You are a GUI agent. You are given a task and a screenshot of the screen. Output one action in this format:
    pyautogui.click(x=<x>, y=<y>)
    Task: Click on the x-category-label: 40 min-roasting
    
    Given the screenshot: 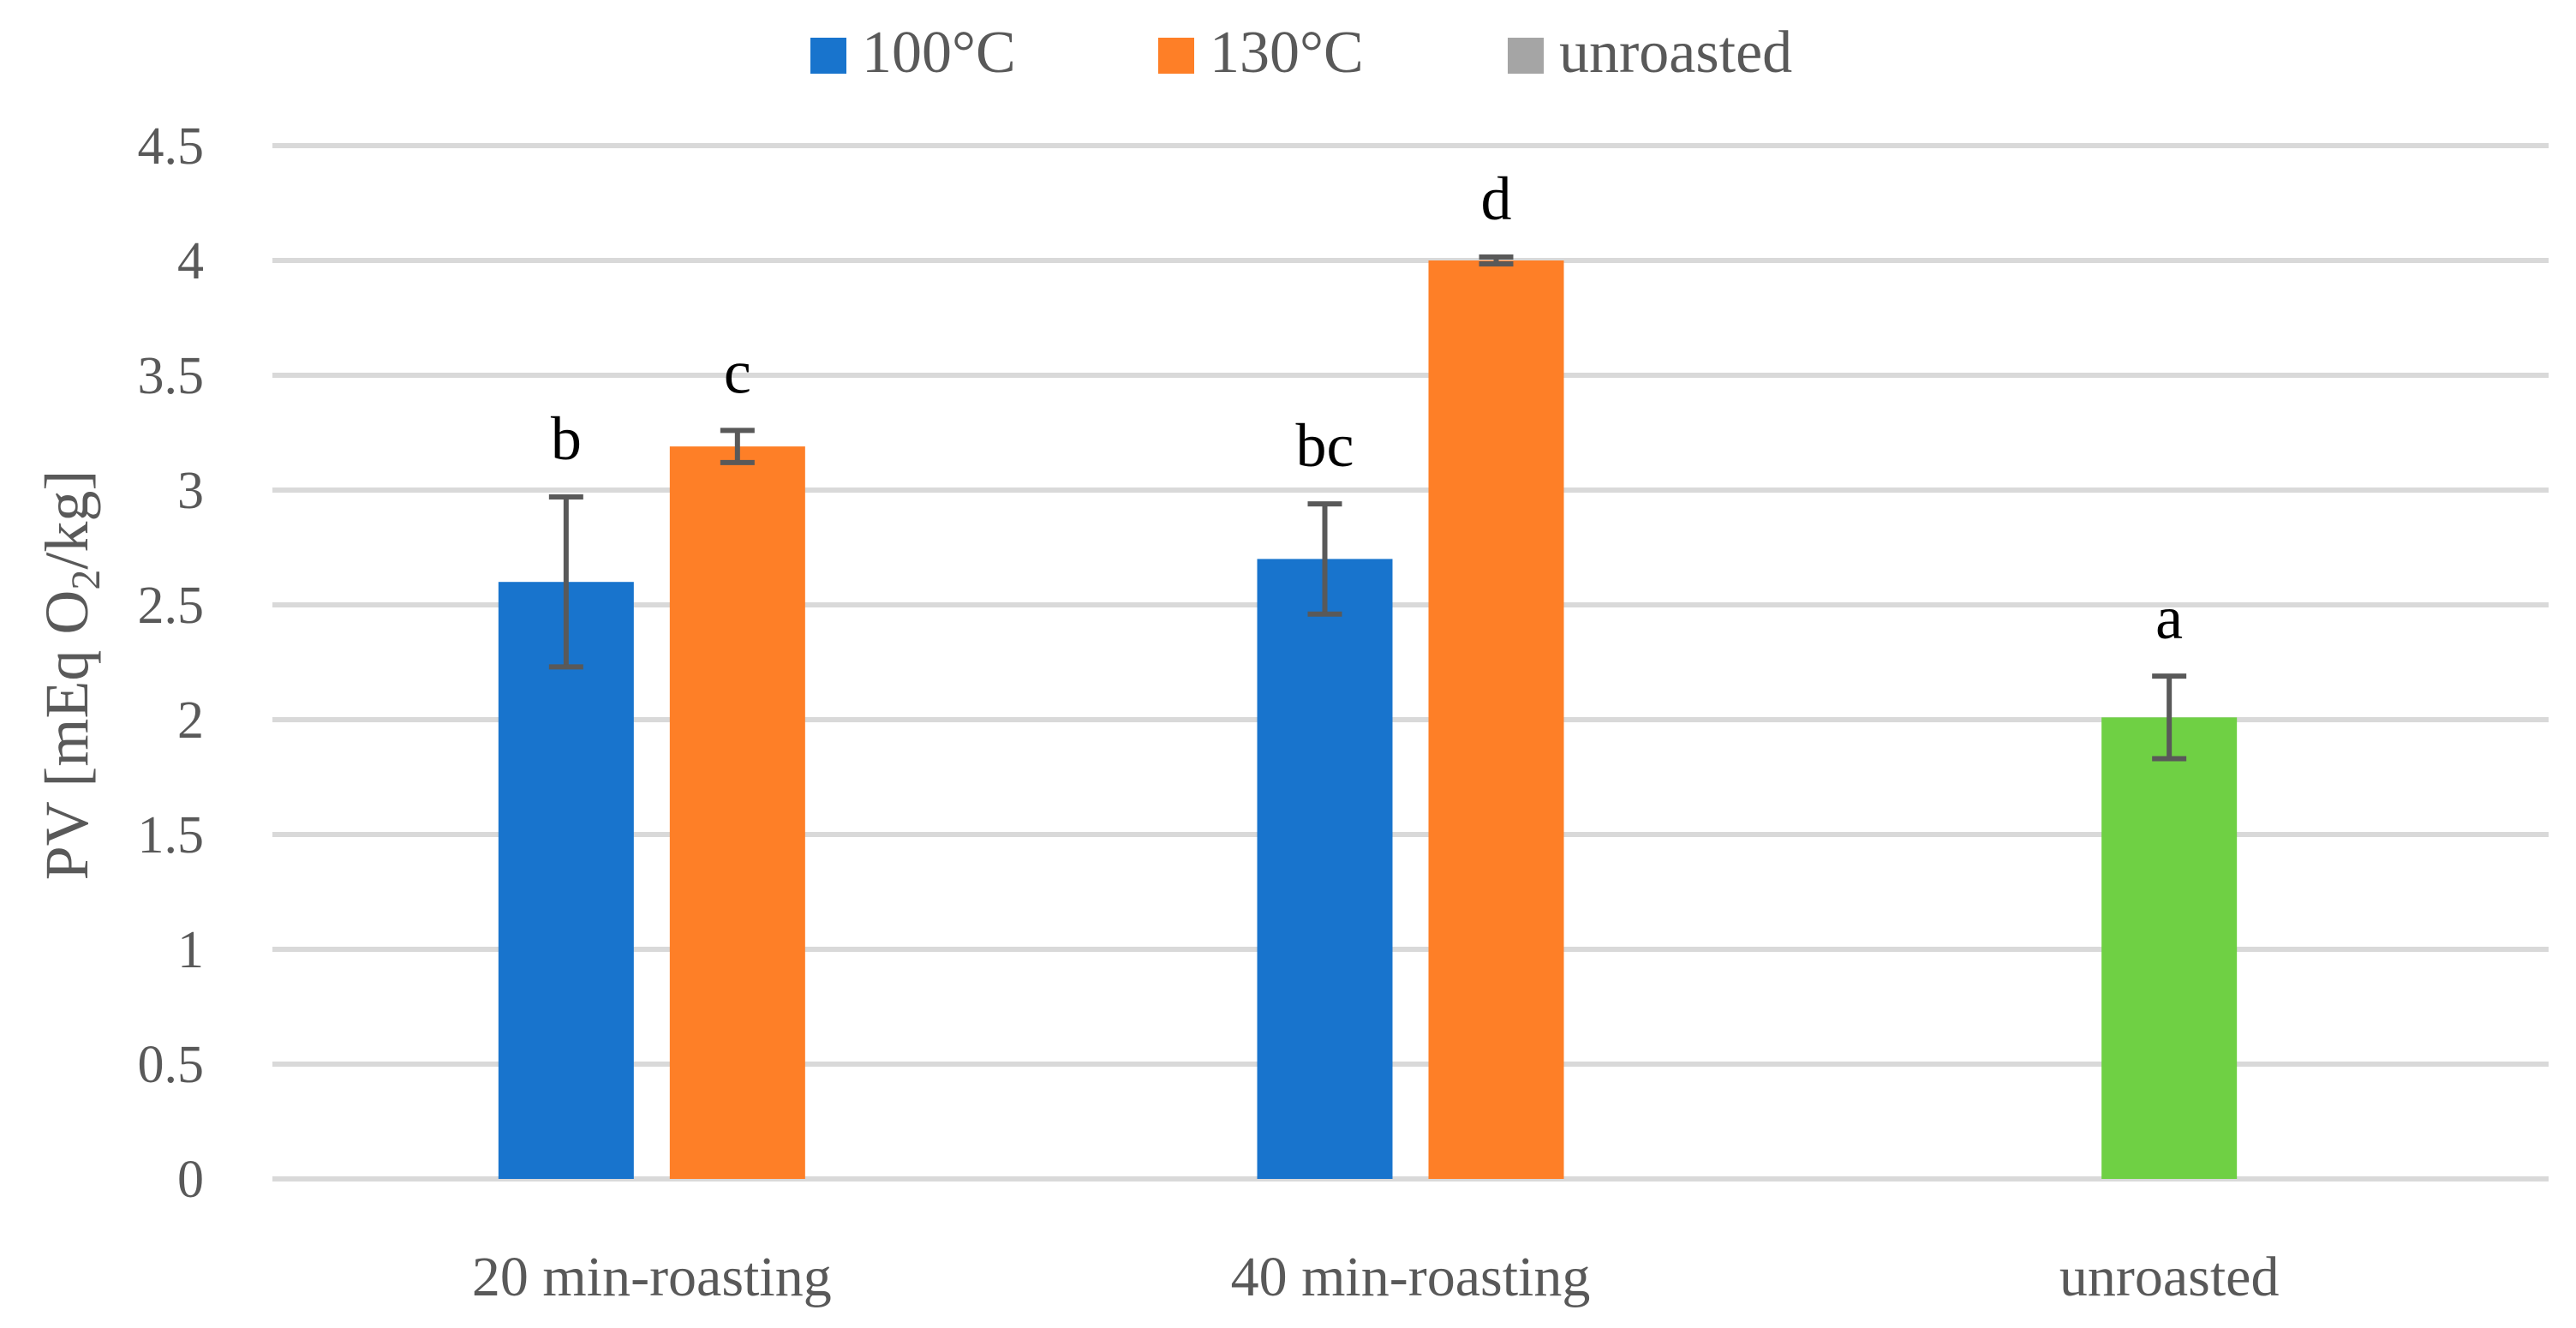 What is the action you would take?
    pyautogui.click(x=1411, y=1277)
    